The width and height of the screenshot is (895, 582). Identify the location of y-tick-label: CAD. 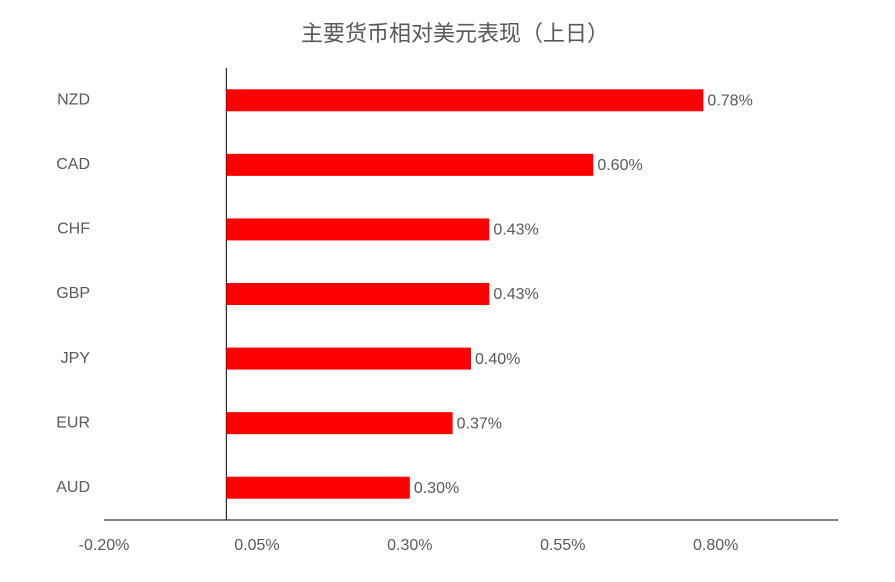
(73, 164).